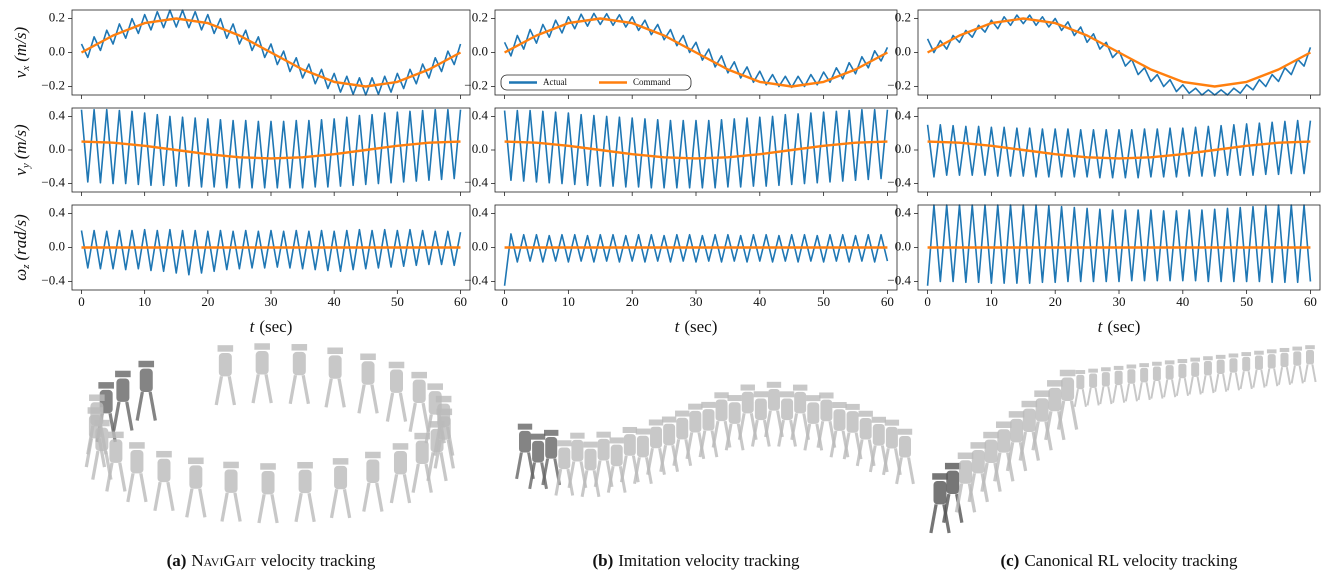 Image resolution: width=1340 pixels, height=576 pixels. Describe the element at coordinates (476, 84) in the screenshot. I see `y-tick-label: −0.2` at that location.